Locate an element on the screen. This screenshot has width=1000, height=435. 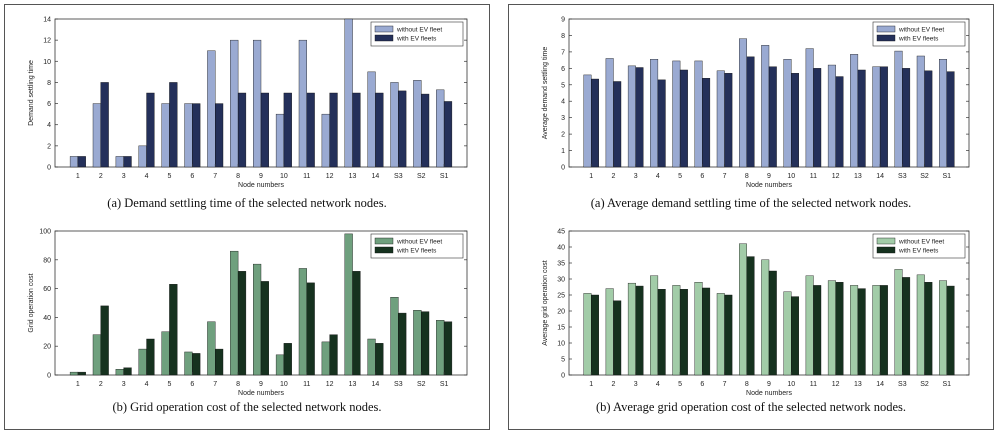
y-tick-label: 20 is located at coordinates (47, 347).